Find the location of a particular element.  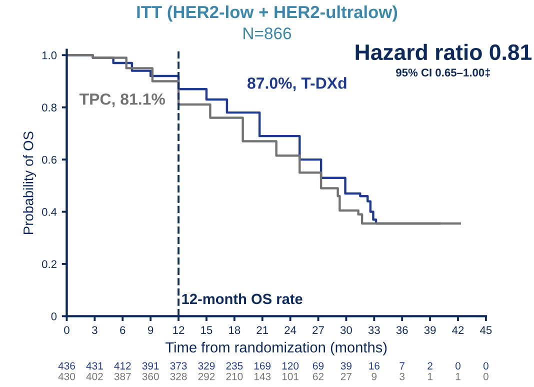

y-tick-label: 0.6 is located at coordinates (49, 160).